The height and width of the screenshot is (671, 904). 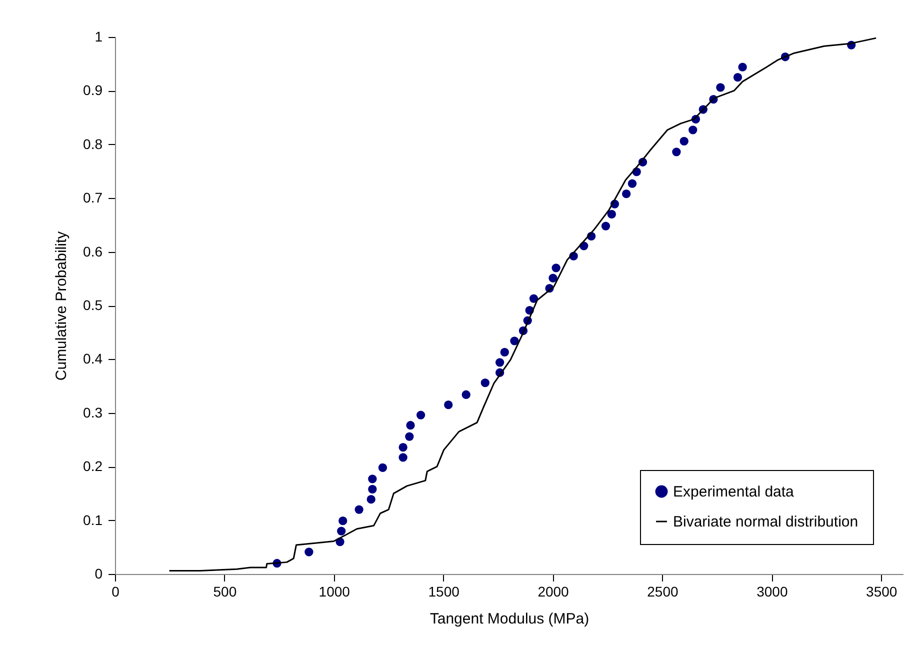 What do you see at coordinates (772, 592) in the screenshot?
I see `x-tick-label: 3000` at bounding box center [772, 592].